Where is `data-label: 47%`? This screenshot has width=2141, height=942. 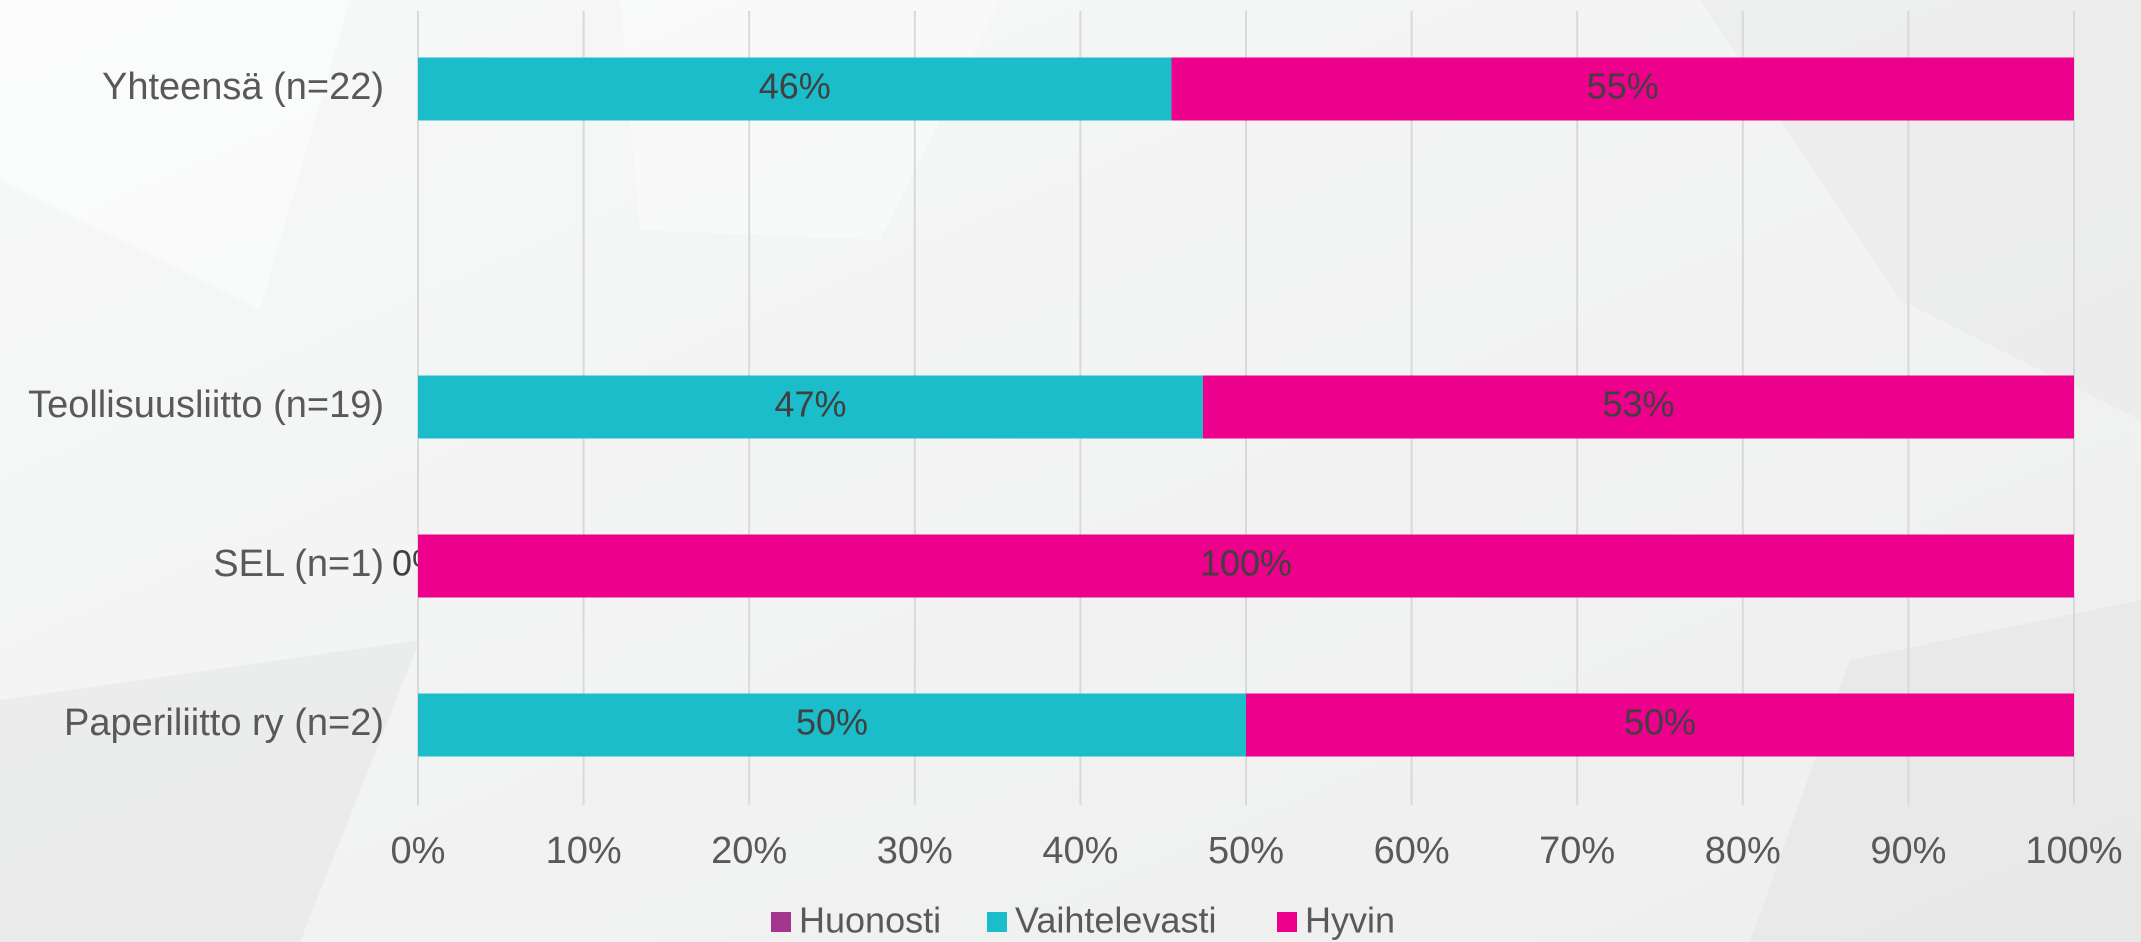 data-label: 47% is located at coordinates (810, 404).